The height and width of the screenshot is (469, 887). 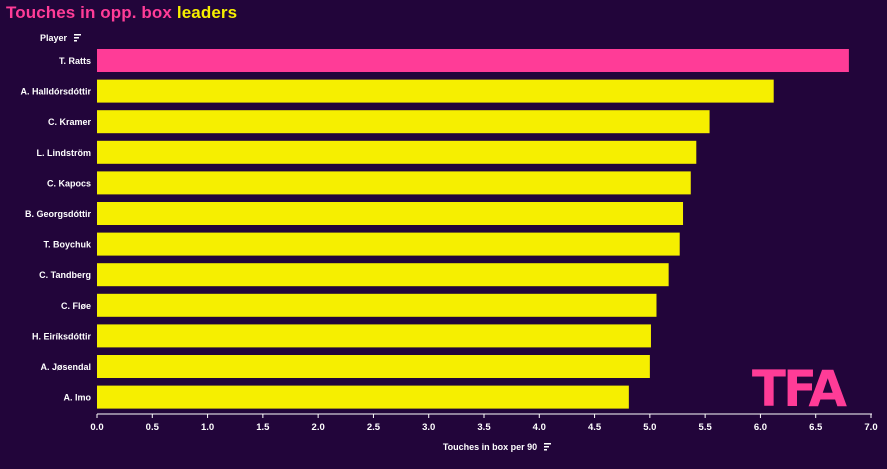 What do you see at coordinates (96, 427) in the screenshot?
I see `x-tick-label-0: 0.0` at bounding box center [96, 427].